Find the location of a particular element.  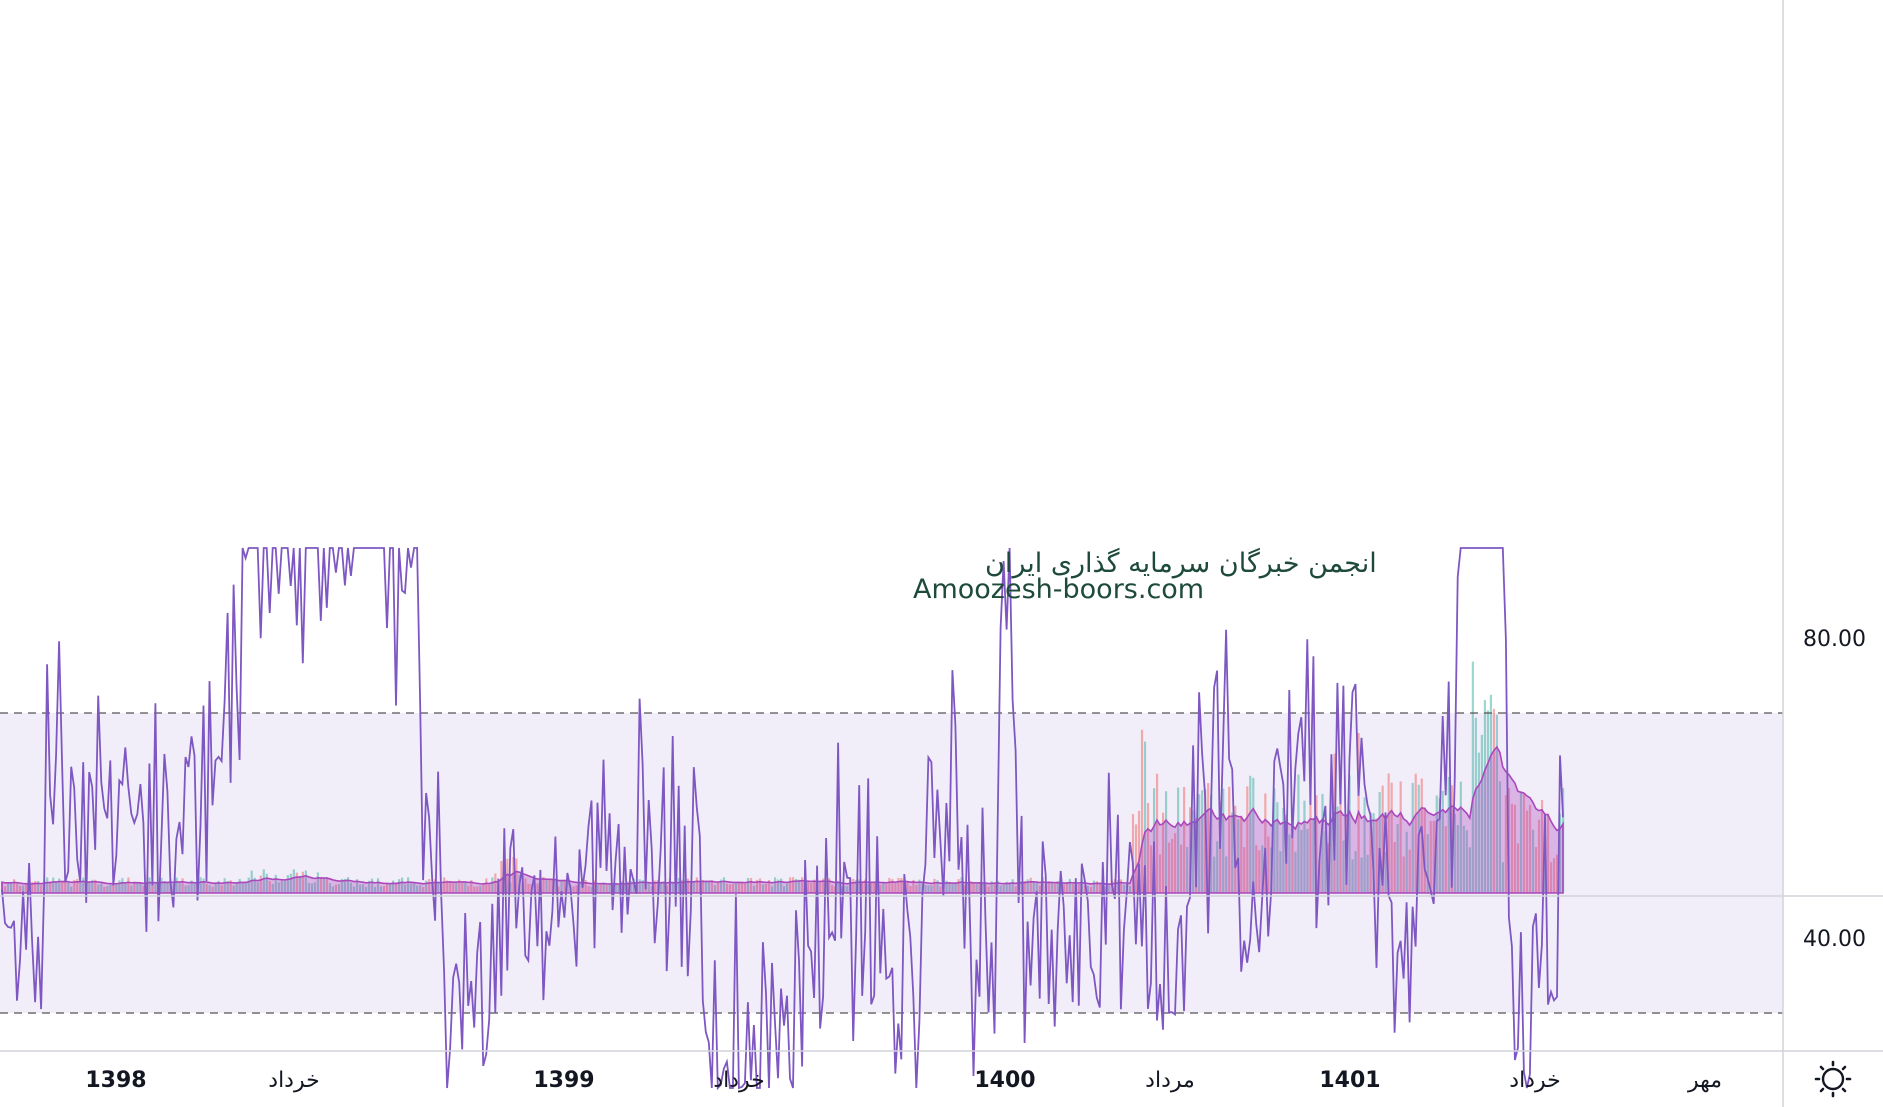

rsi-tick-label: 80.00 is located at coordinates (1834, 639).